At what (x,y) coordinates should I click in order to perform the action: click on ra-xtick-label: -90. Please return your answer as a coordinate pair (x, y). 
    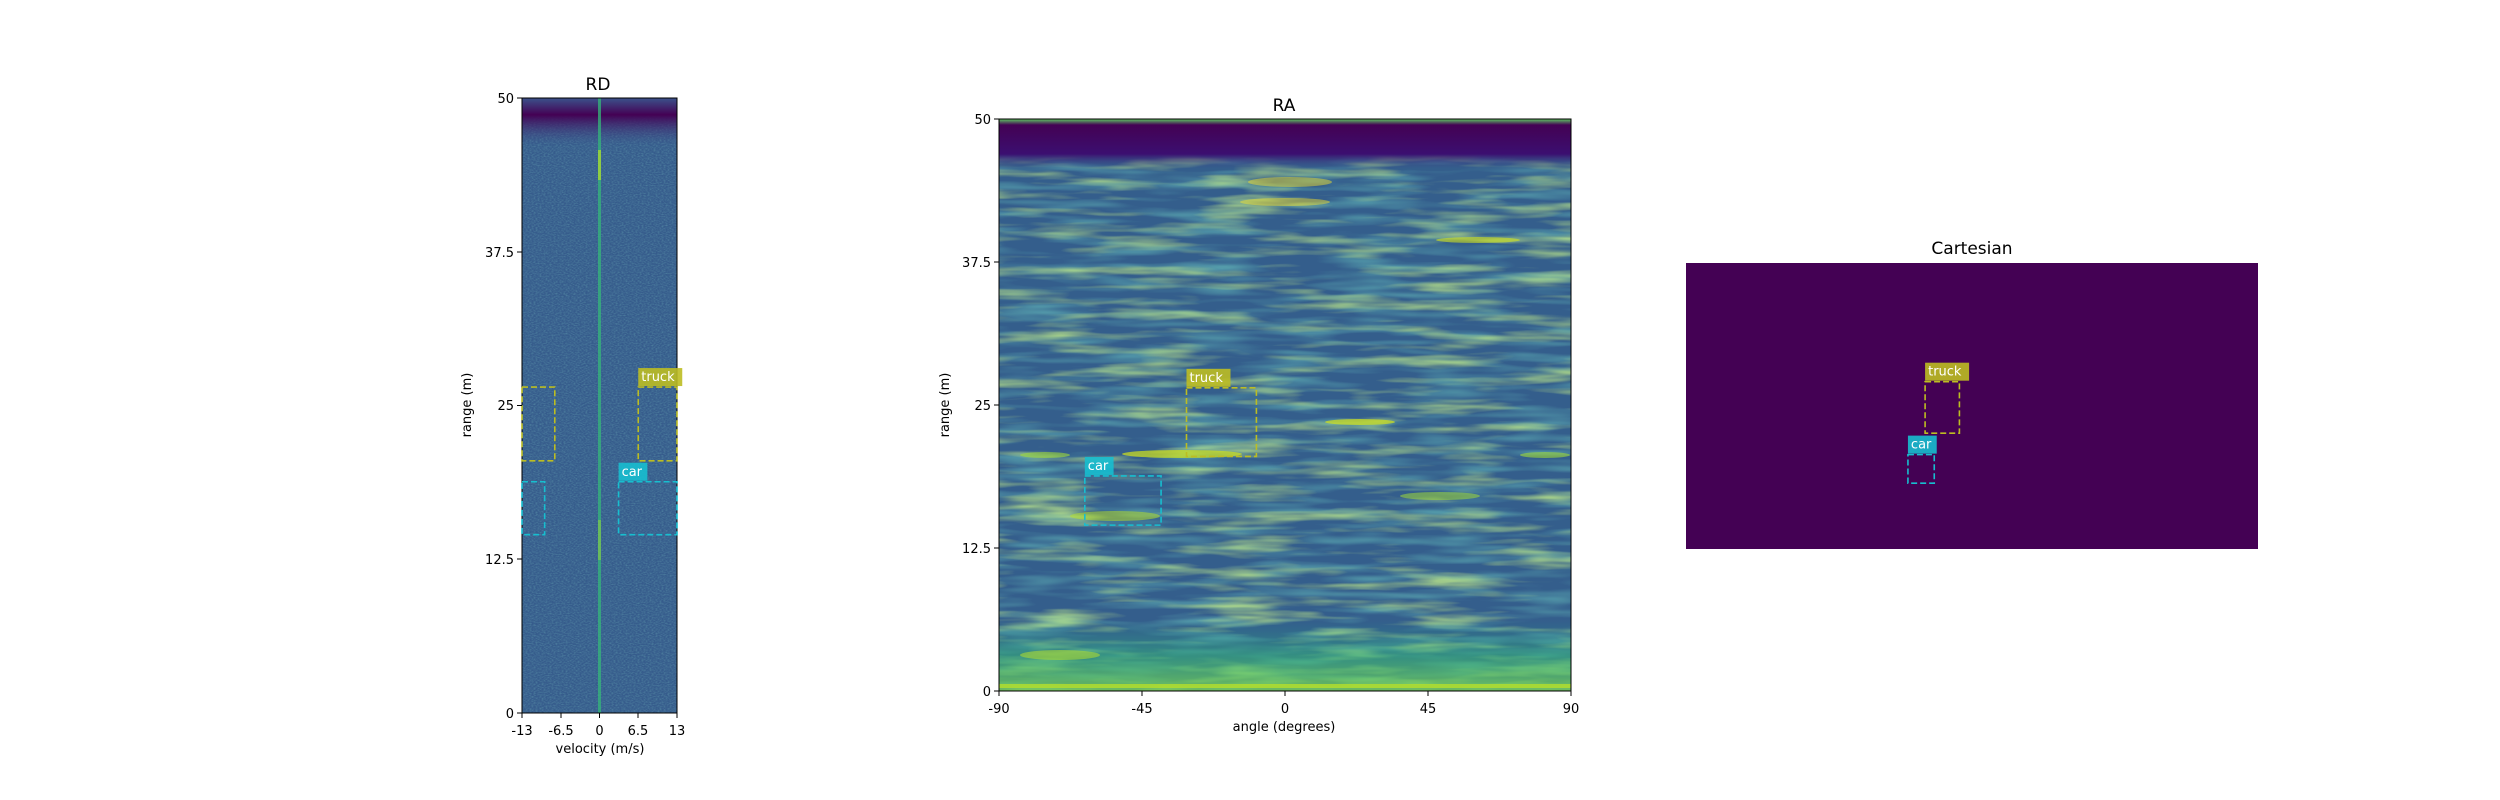
    Looking at the image, I should click on (998, 709).